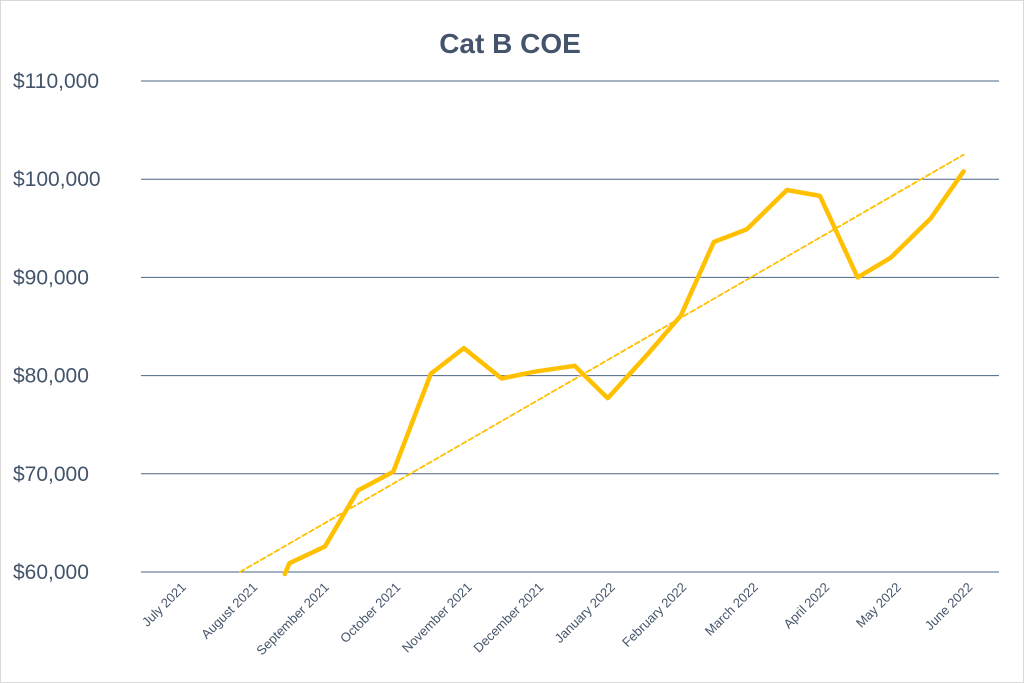 This screenshot has height=683, width=1024. What do you see at coordinates (949, 607) in the screenshot?
I see `x-tick-label: June 2022` at bounding box center [949, 607].